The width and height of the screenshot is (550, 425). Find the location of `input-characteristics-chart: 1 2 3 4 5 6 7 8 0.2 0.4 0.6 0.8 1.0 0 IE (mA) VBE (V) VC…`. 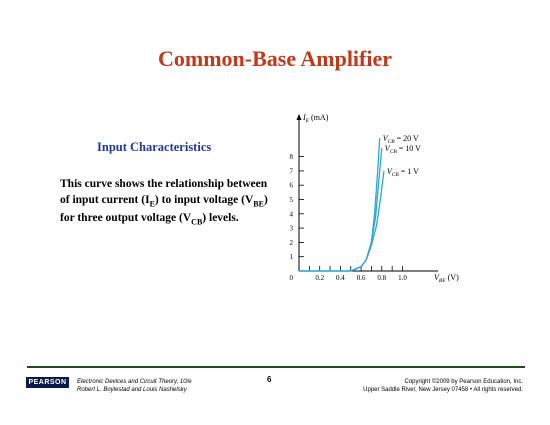

input-characteristics-chart: 1 2 3 4 5 6 7 8 0.2 0.4 0.6 0.8 1.0 0 IE (mA) VBE (V) VC… is located at coordinates (375, 198).